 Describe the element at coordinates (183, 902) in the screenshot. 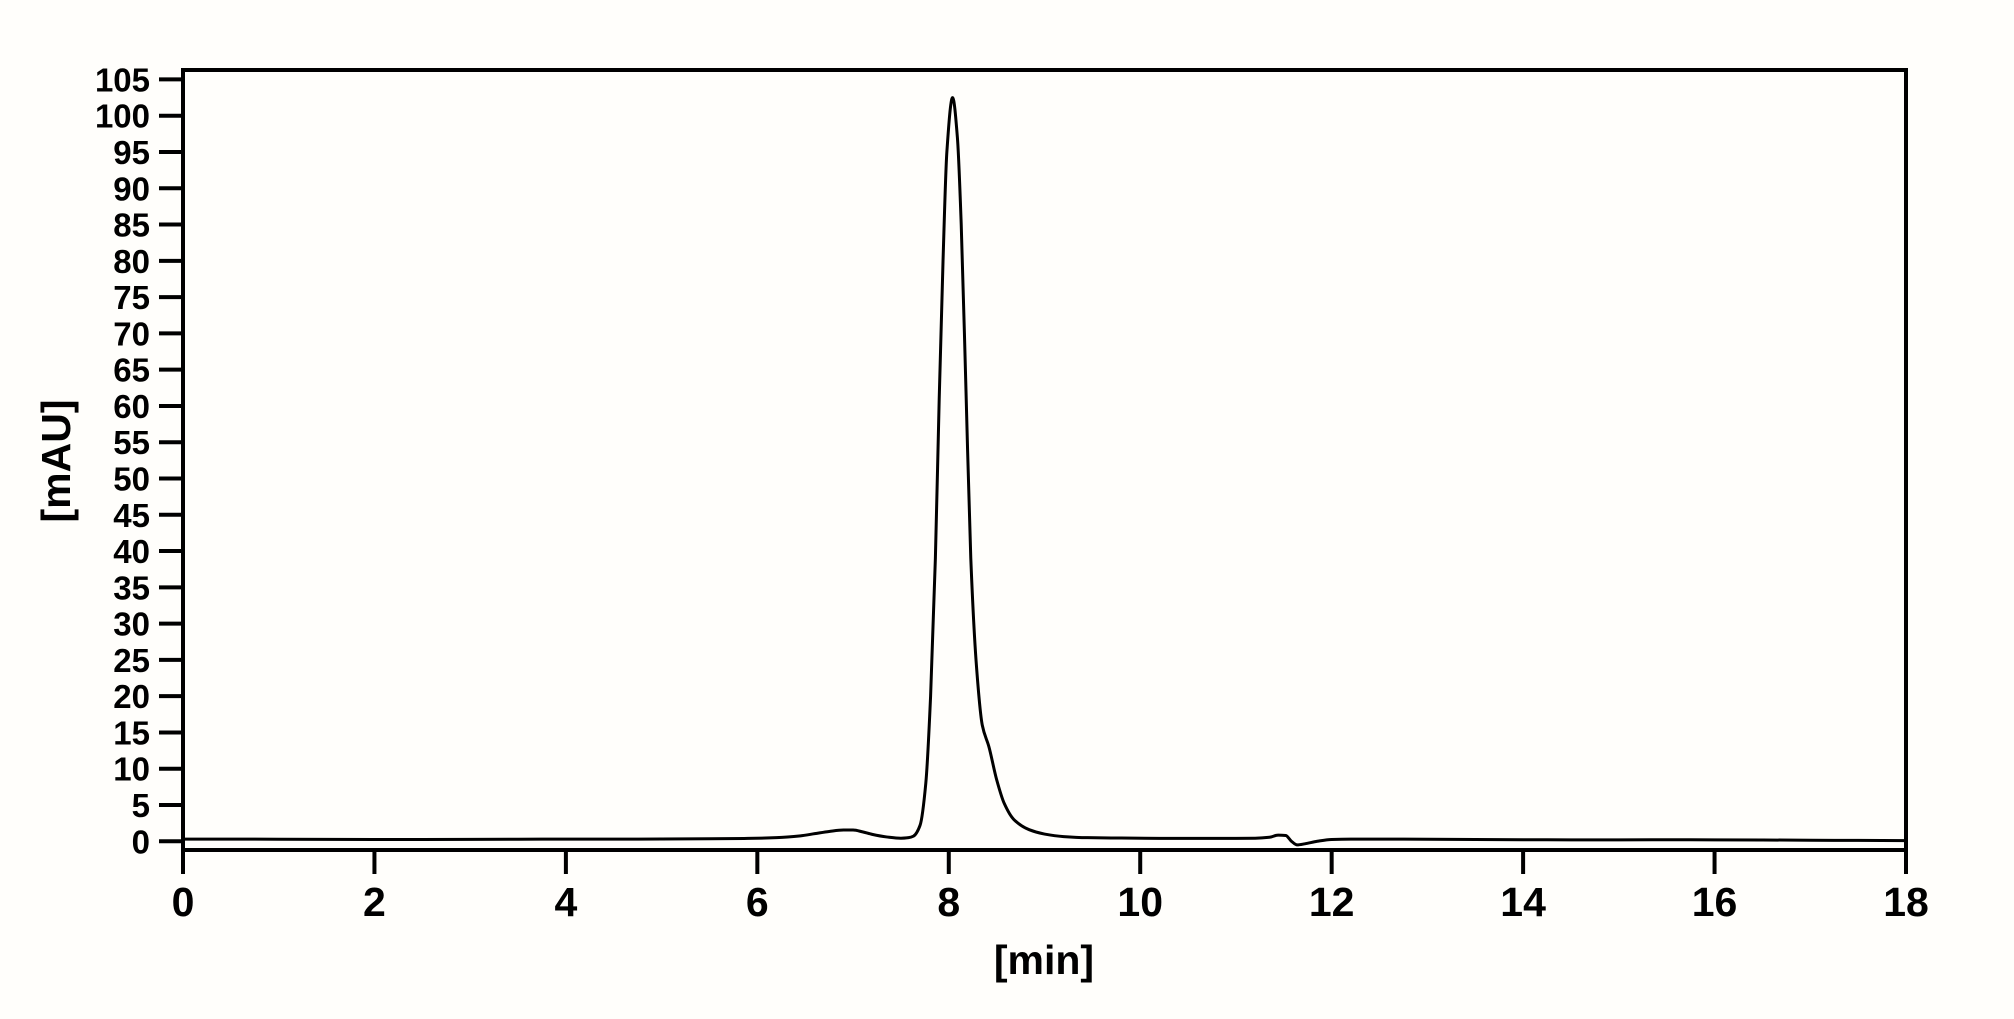

I see `x-tick-label: 0` at that location.